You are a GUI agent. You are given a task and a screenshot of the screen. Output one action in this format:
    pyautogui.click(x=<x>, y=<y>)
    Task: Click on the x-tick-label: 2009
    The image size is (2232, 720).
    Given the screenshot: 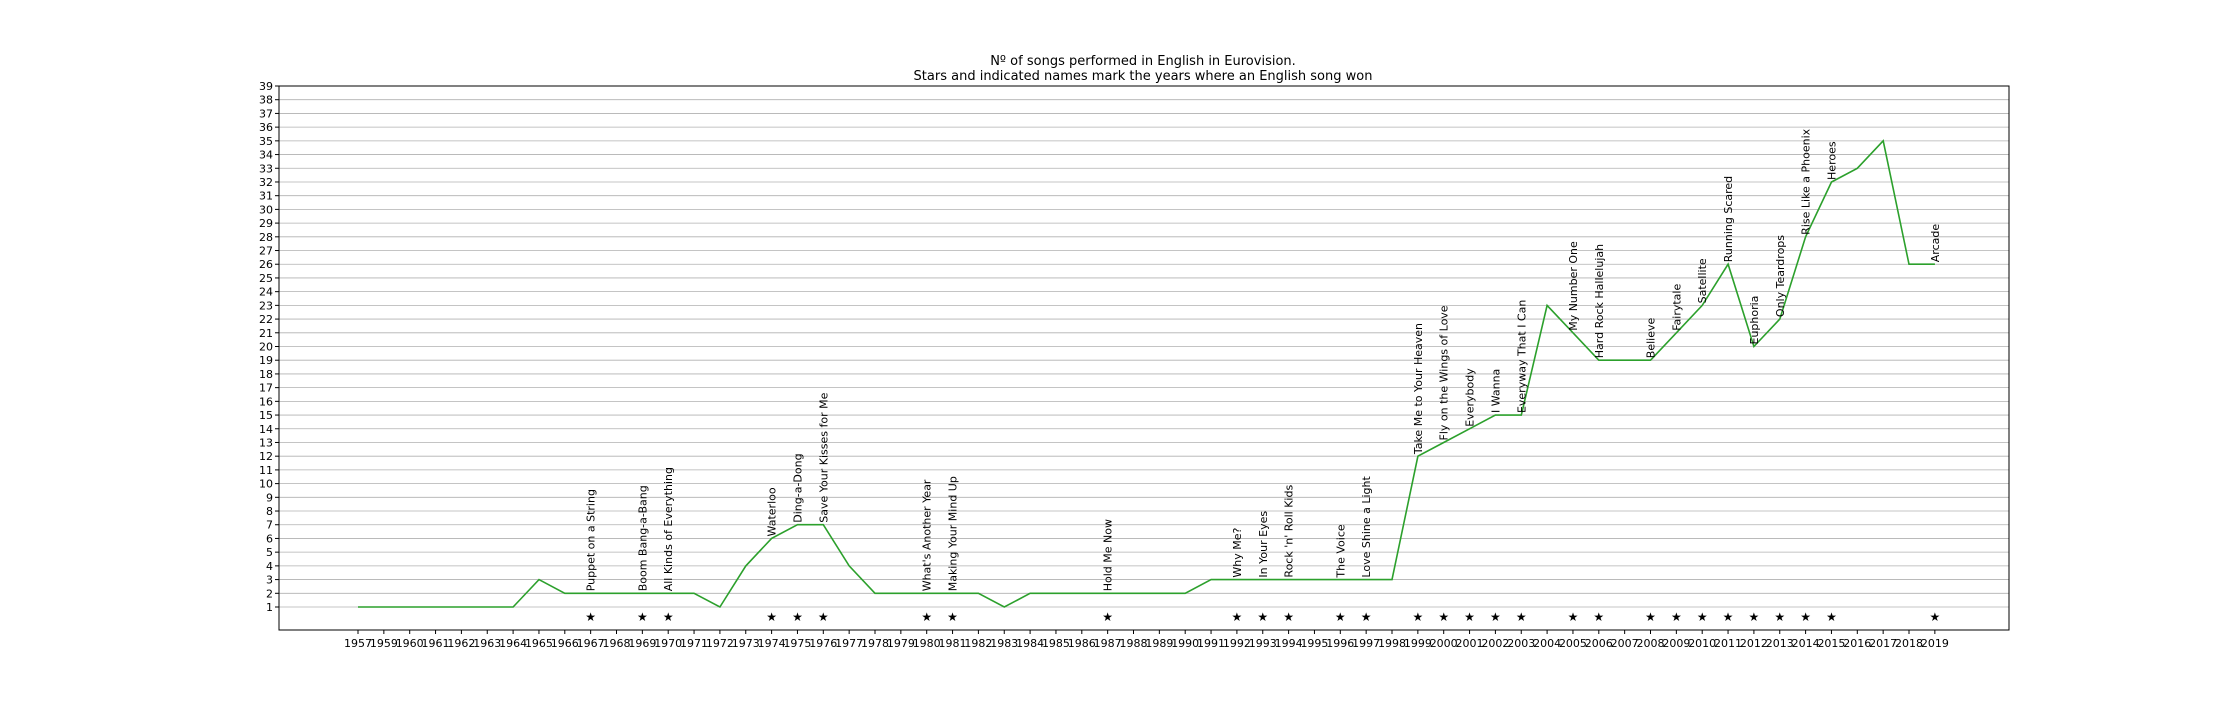 What is the action you would take?
    pyautogui.click(x=1676, y=643)
    